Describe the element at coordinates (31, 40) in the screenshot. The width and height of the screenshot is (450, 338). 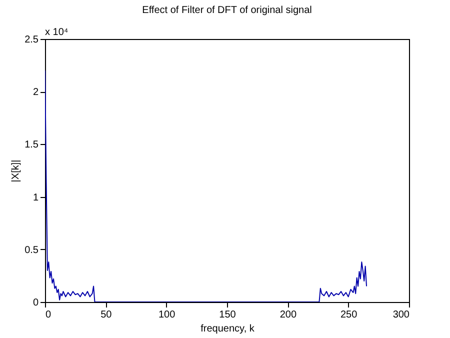
I see `y-tick-label: 2.5` at that location.